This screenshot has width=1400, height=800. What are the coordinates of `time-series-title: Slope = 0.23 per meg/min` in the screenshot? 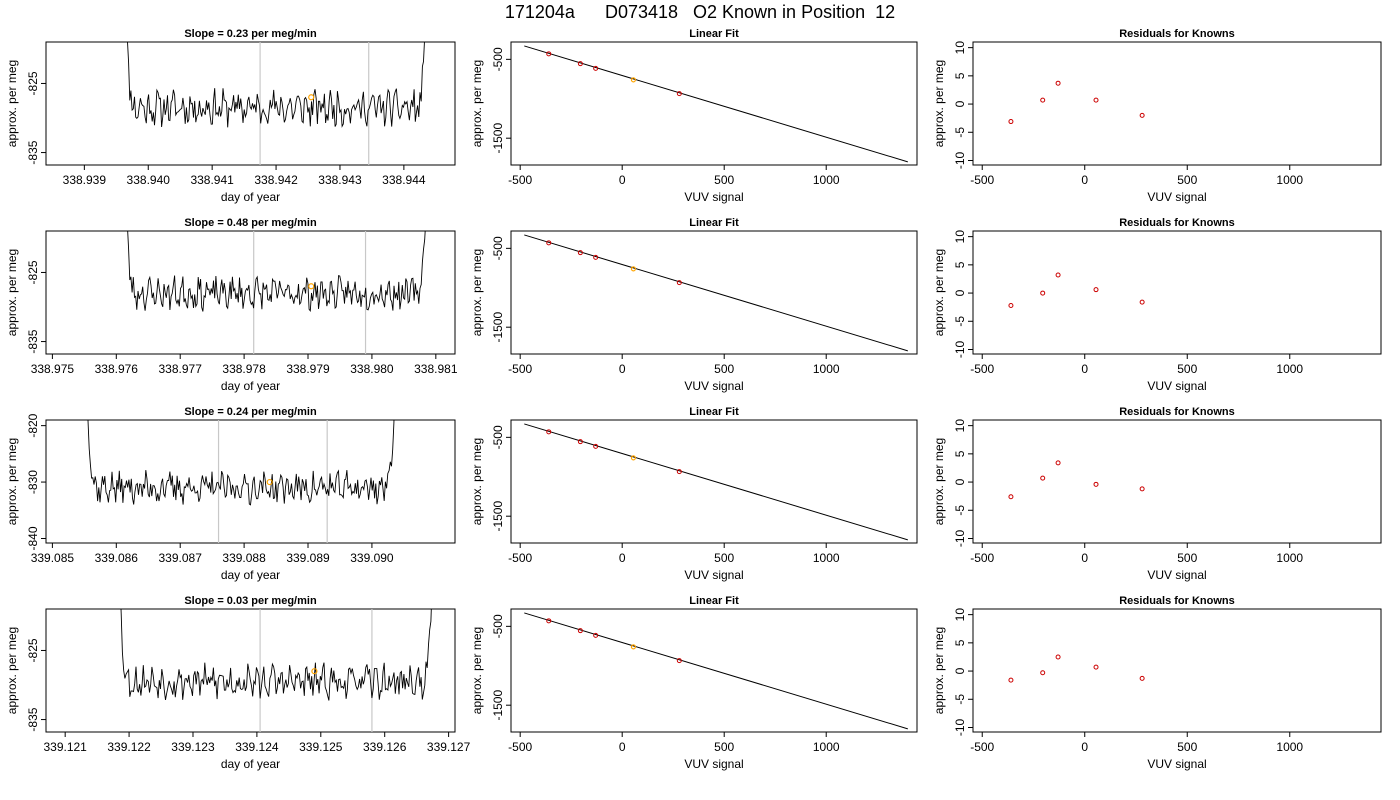 It's located at (250, 34).